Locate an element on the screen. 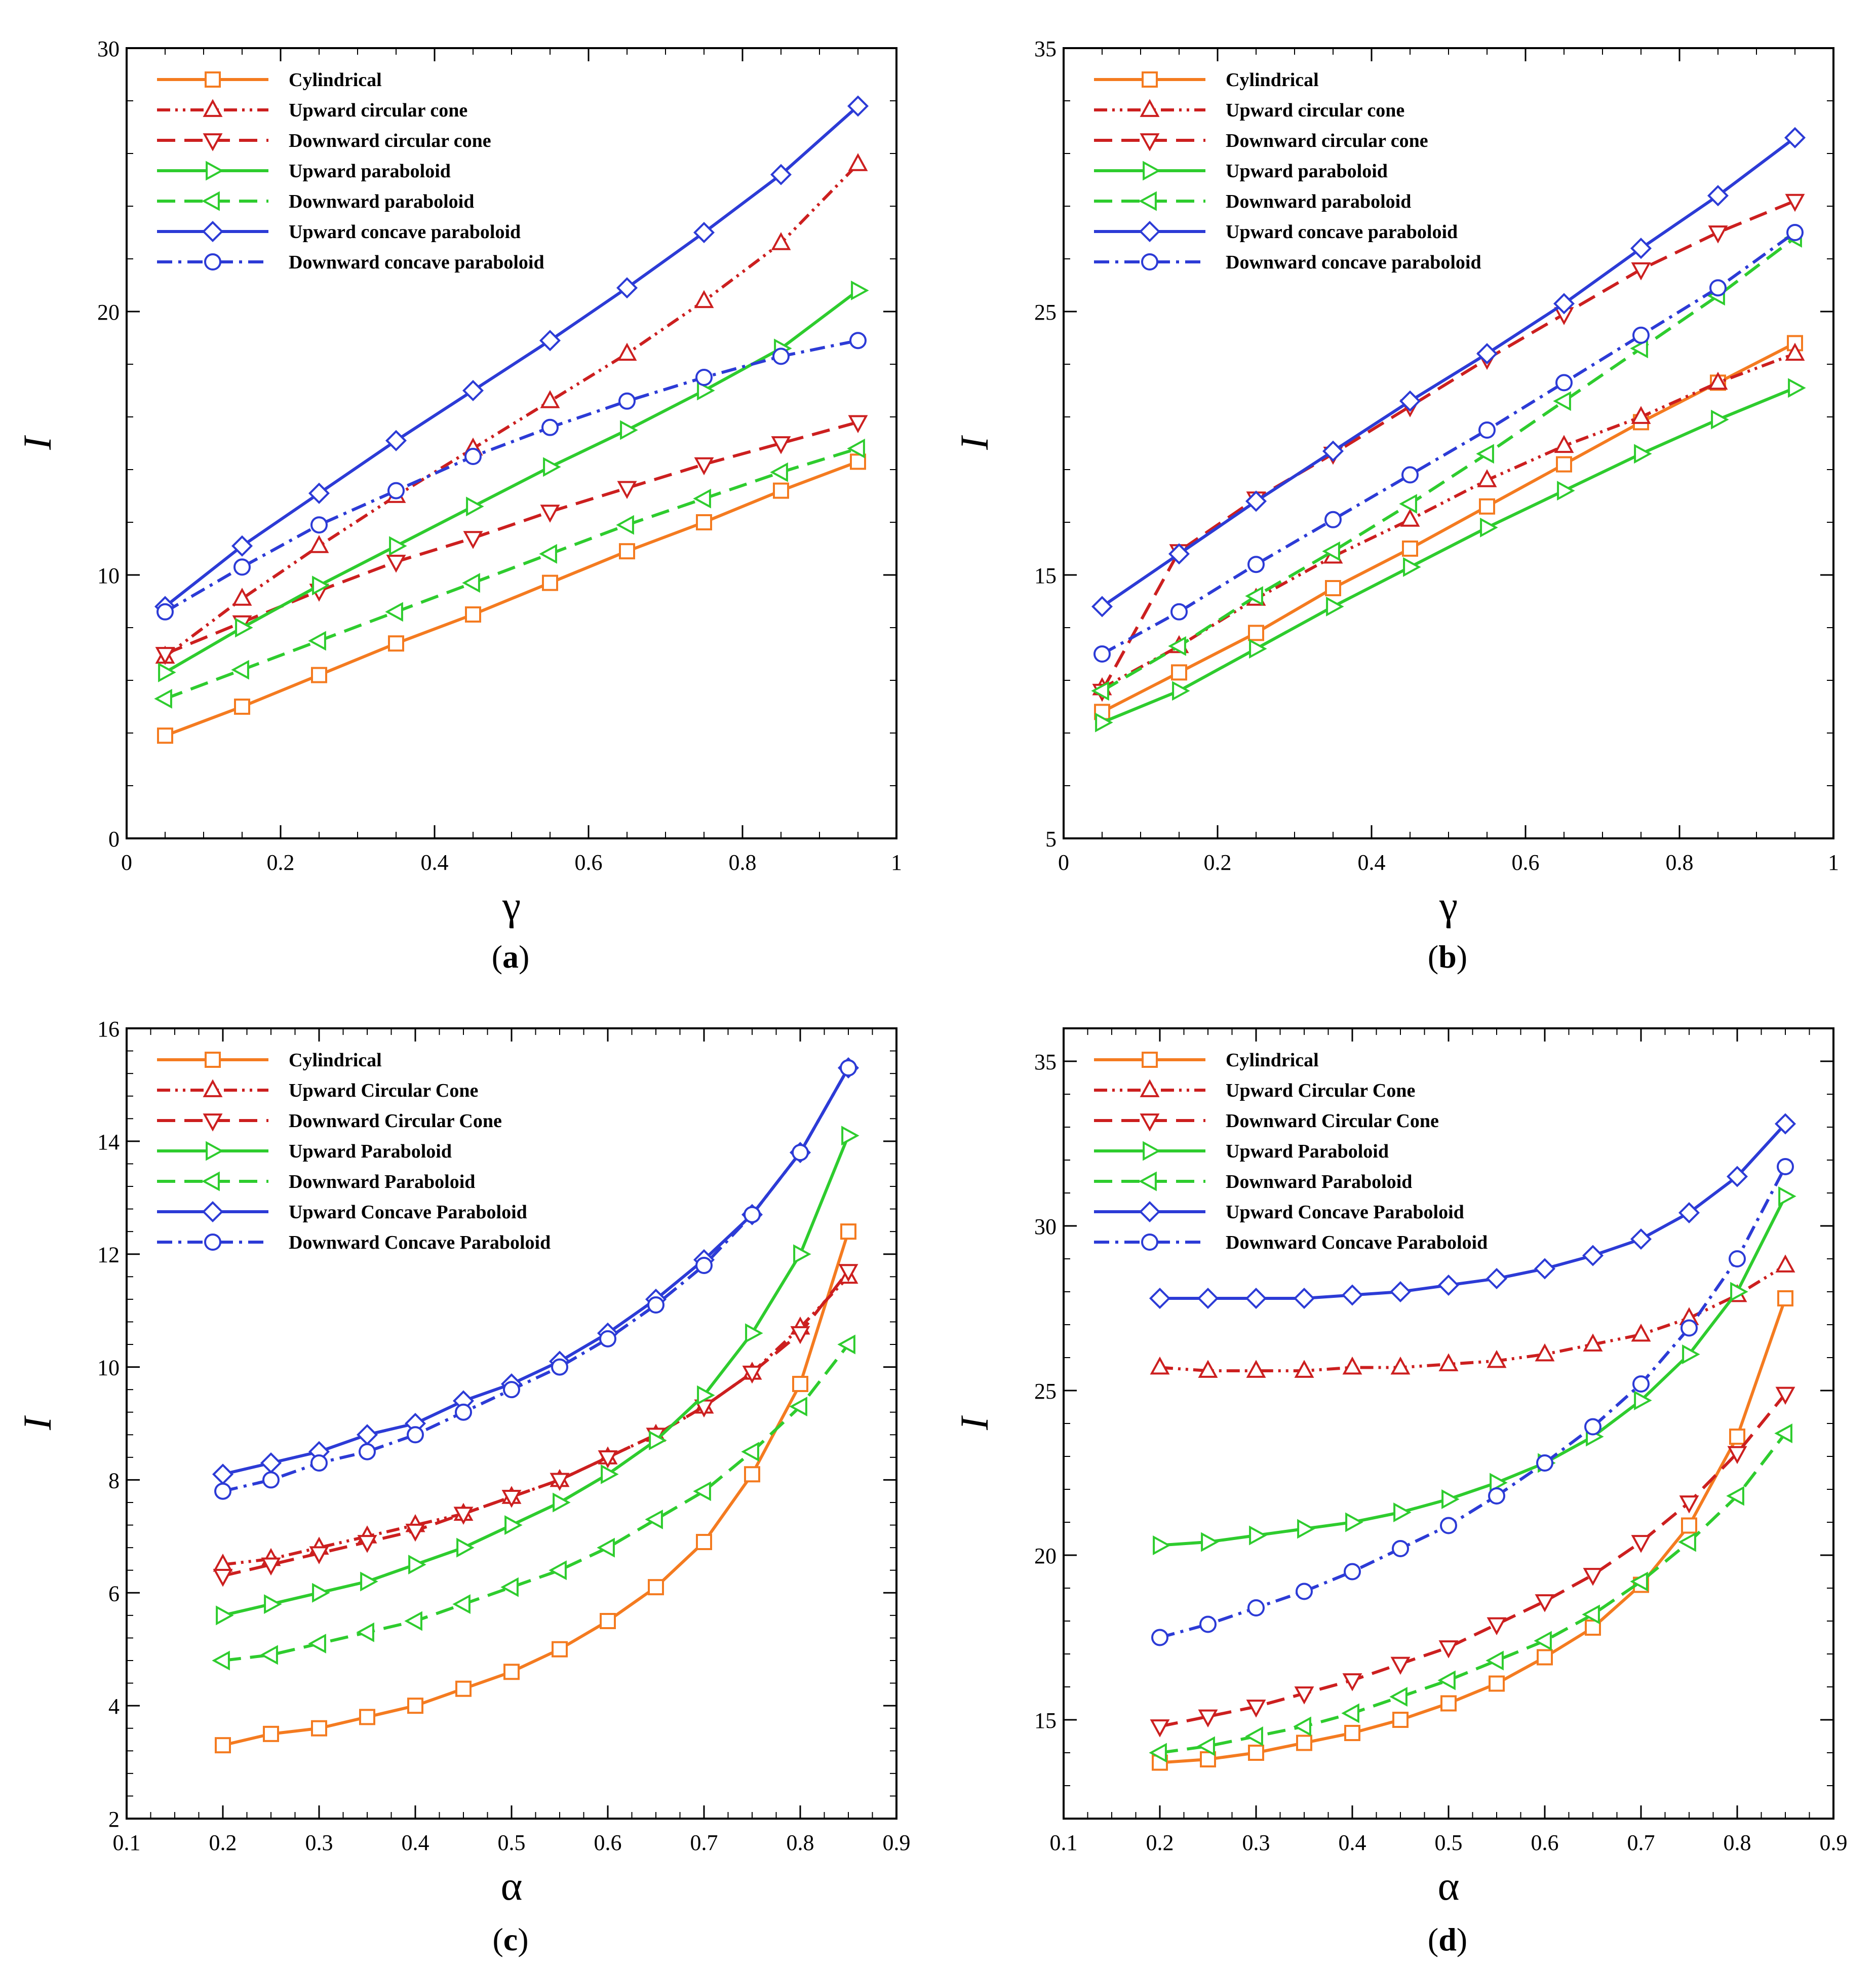 The height and width of the screenshot is (1965, 1876). y-tick-label: 8 is located at coordinates (114, 1480).